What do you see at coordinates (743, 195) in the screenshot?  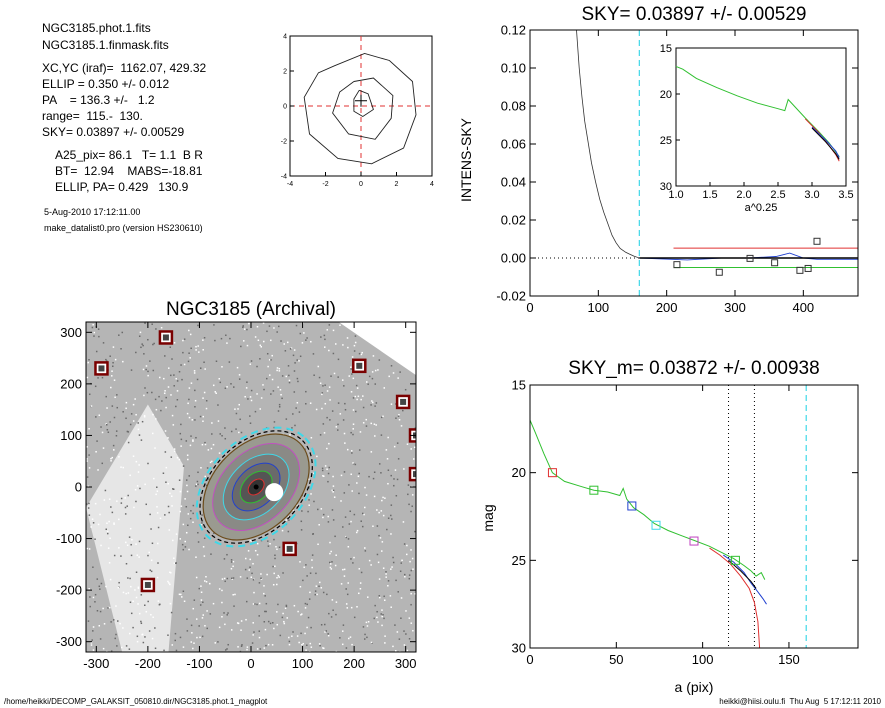 I see `inset-x-tick-label: 2.0` at bounding box center [743, 195].